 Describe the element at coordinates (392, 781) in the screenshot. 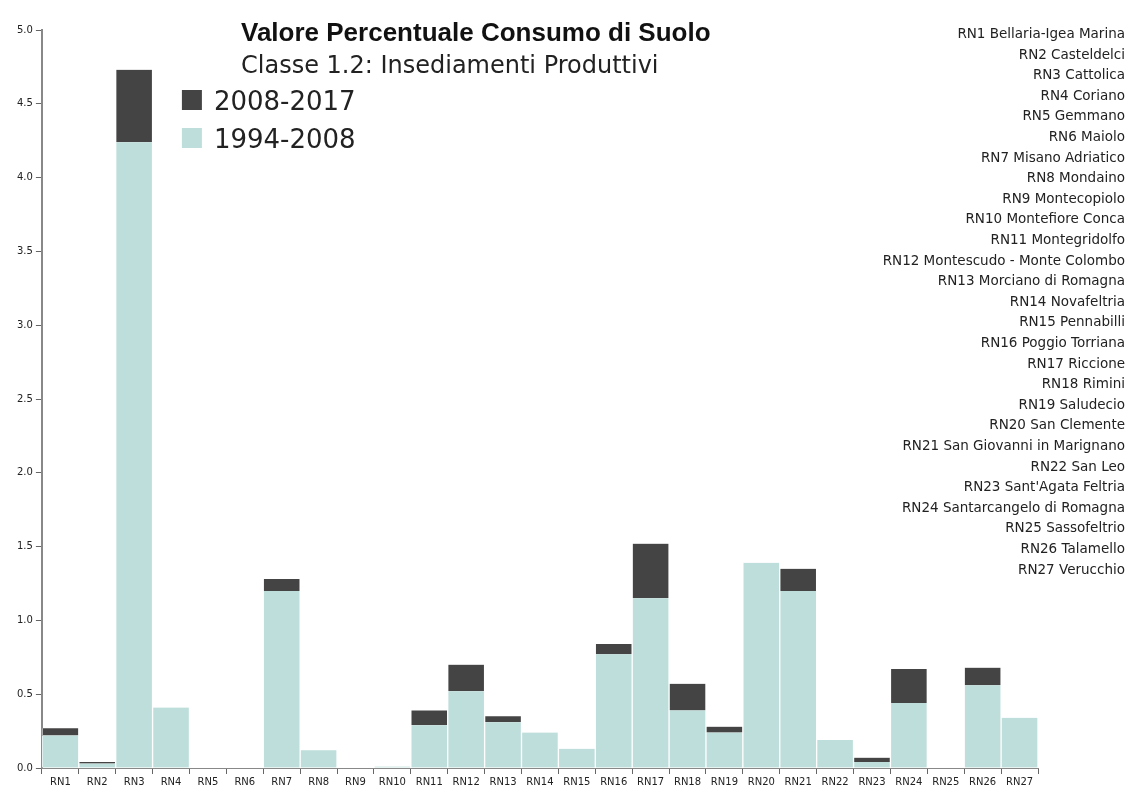

I see `x-tick-label: RN10` at that location.